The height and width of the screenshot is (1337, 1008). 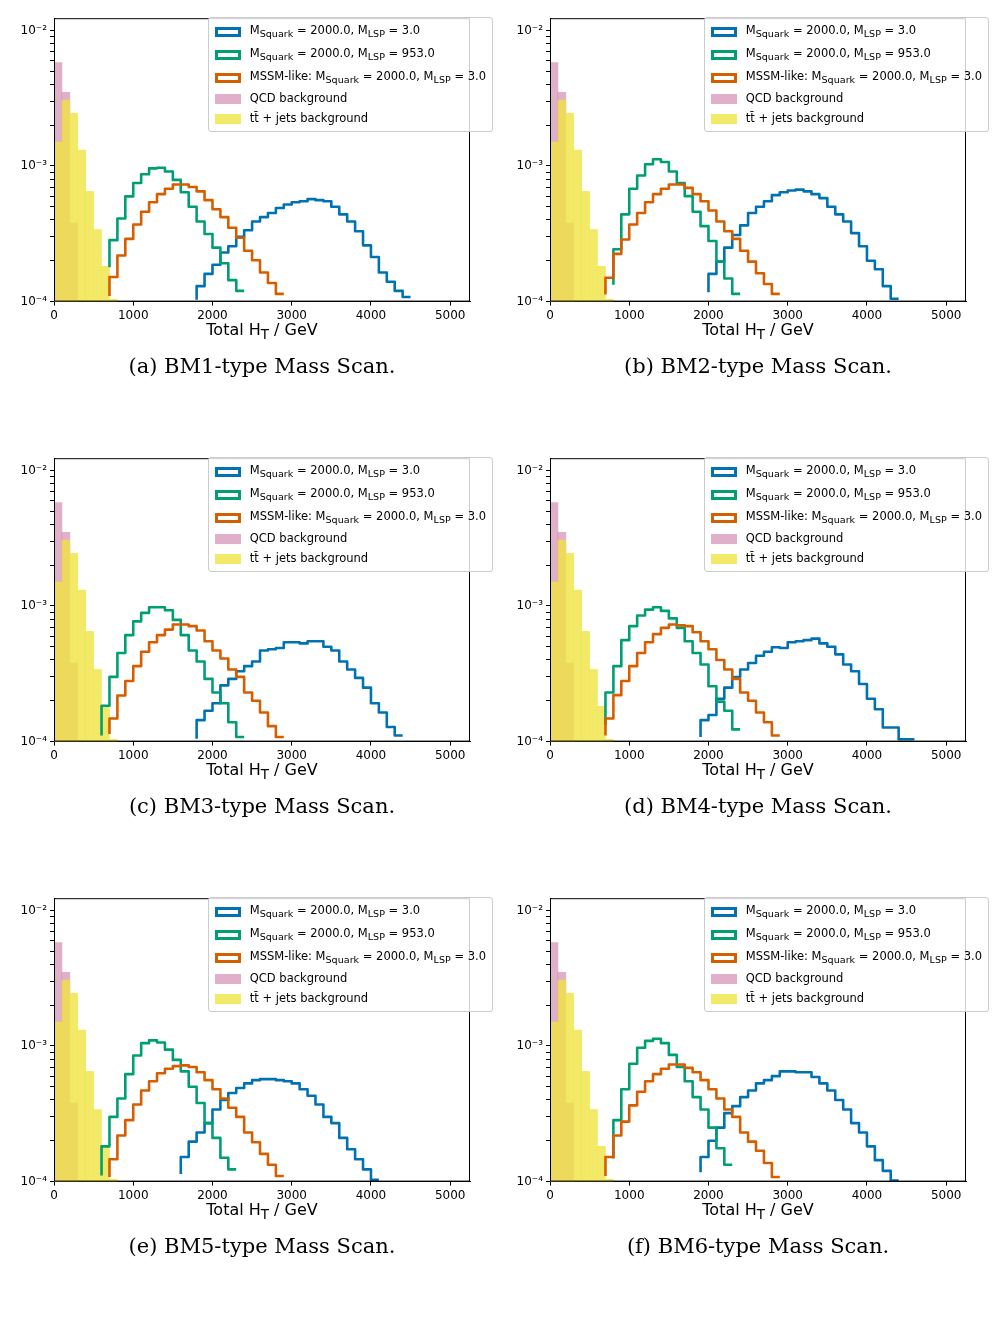 What do you see at coordinates (758, 366) in the screenshot?
I see `text: (b) BM2-type Mass Scan.` at bounding box center [758, 366].